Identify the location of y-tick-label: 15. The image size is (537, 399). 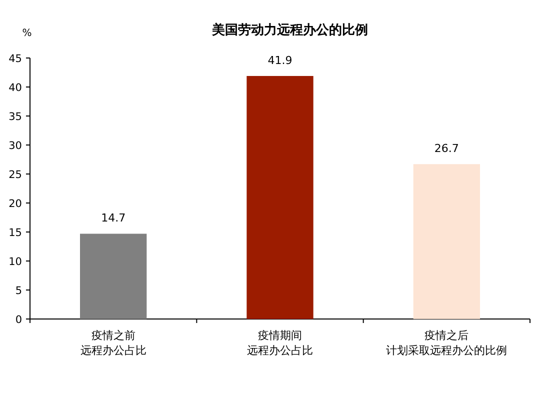
(15, 233).